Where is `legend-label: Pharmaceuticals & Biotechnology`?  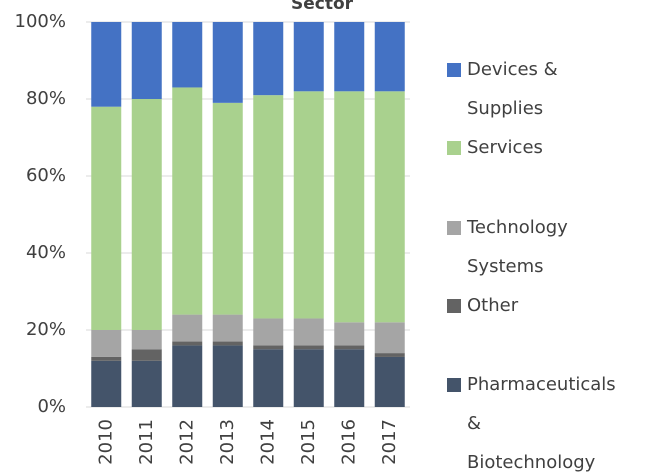
legend-label: Pharmaceuticals & Biotechnology is located at coordinates (541, 423).